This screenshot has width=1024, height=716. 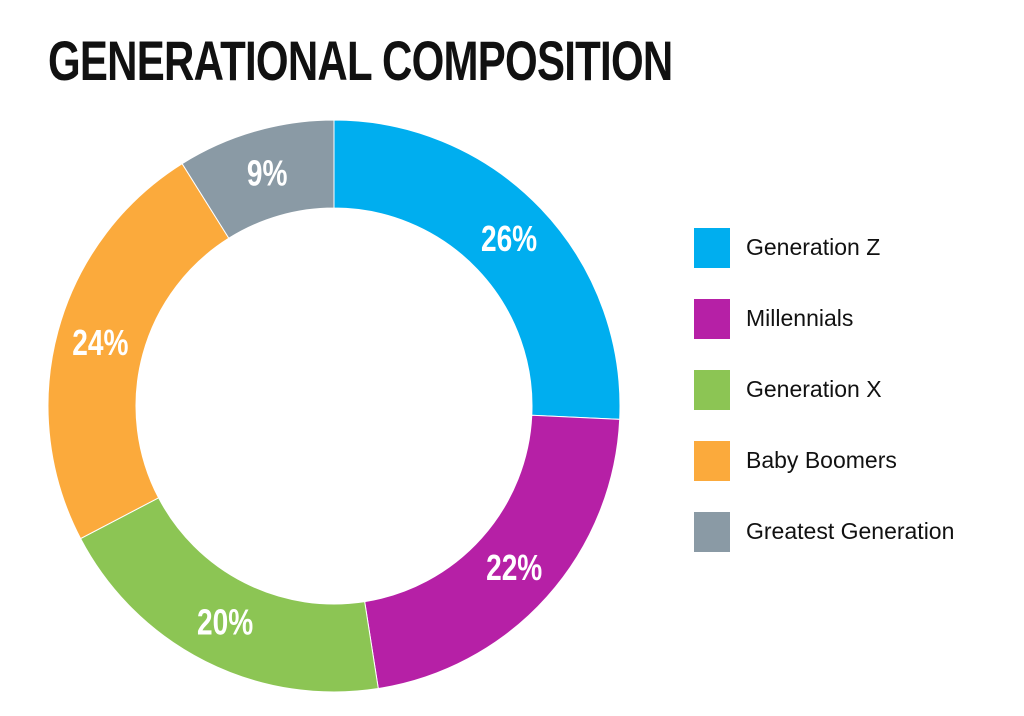 What do you see at coordinates (360, 60) in the screenshot?
I see `chart-title: GENERATIONAL COMPOSITION` at bounding box center [360, 60].